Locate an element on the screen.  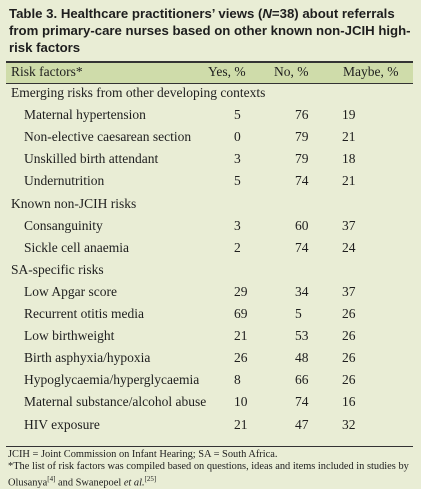
title-text-pre: Healthcare practitioners’ views ( is located at coordinates (161, 13).